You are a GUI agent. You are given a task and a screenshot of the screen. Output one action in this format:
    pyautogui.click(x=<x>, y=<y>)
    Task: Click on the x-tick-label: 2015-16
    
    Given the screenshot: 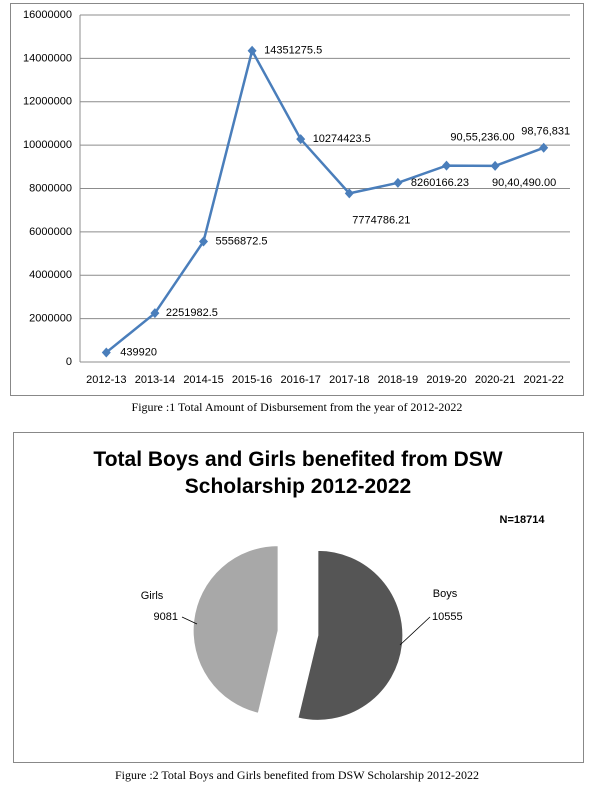 What is the action you would take?
    pyautogui.click(x=252, y=380)
    